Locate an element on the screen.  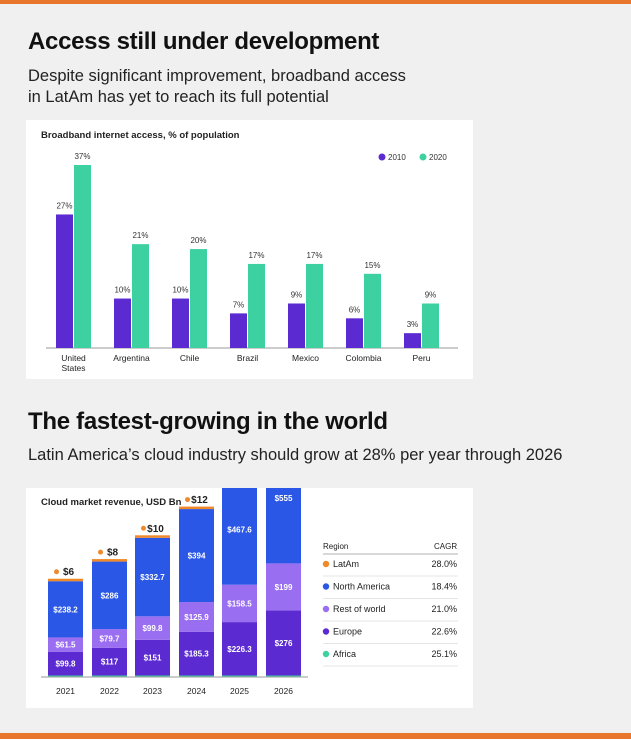
segment-label-rest-of-world-2023: $99.8 is located at coordinates (152, 628).